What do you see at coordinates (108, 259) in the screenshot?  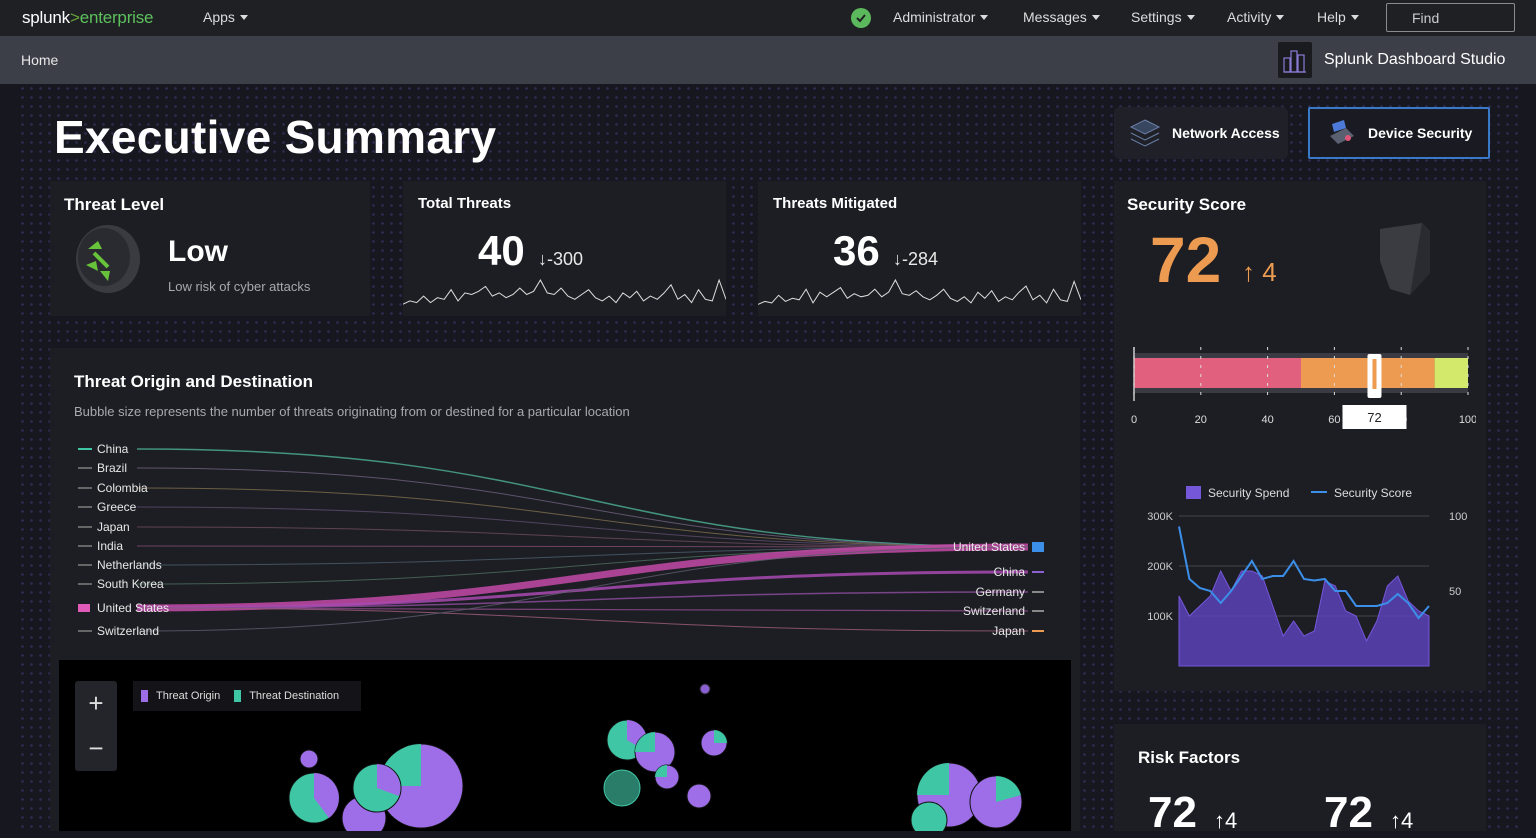 I see `threat-dial-icon` at bounding box center [108, 259].